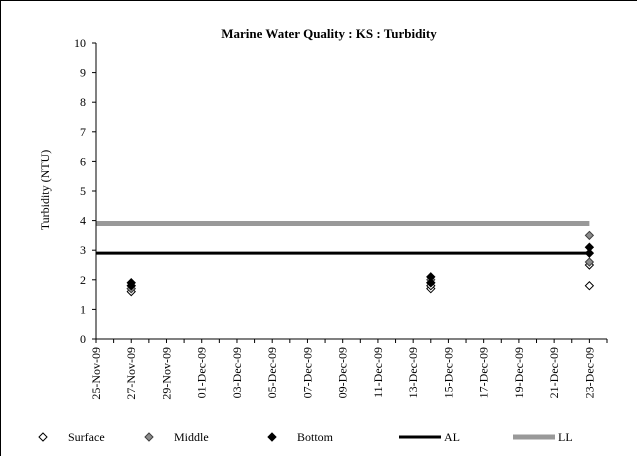 The width and height of the screenshot is (637, 457). Describe the element at coordinates (378, 372) in the screenshot. I see `x-tick-label: 11-Dec-09` at that location.